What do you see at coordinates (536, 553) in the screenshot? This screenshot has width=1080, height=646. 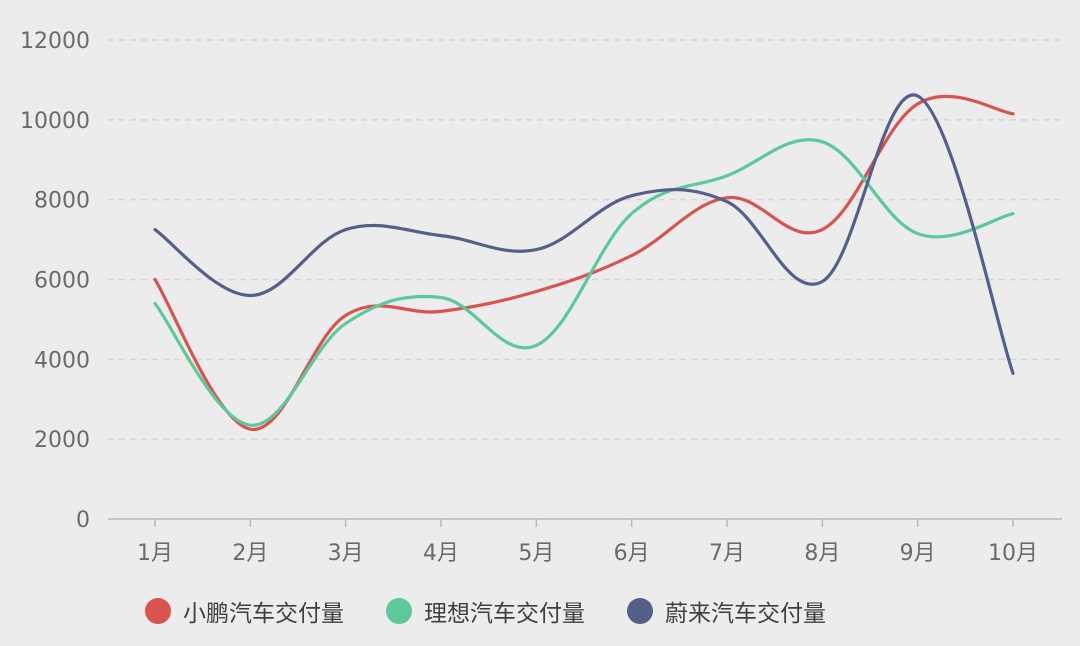 I see `x-tick-label: 5月` at bounding box center [536, 553].